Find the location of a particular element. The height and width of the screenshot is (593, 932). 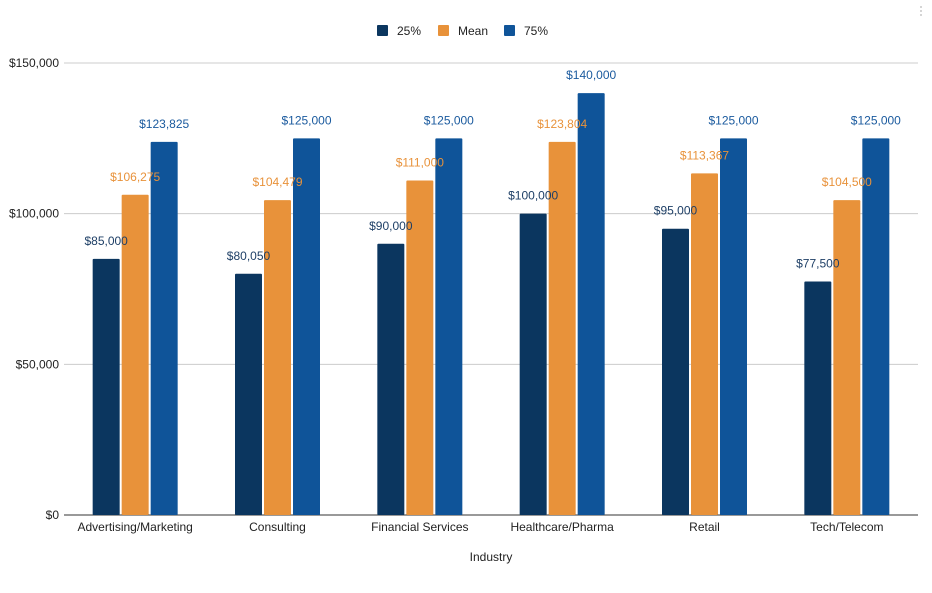

data-label: $104,479 is located at coordinates (277, 182).